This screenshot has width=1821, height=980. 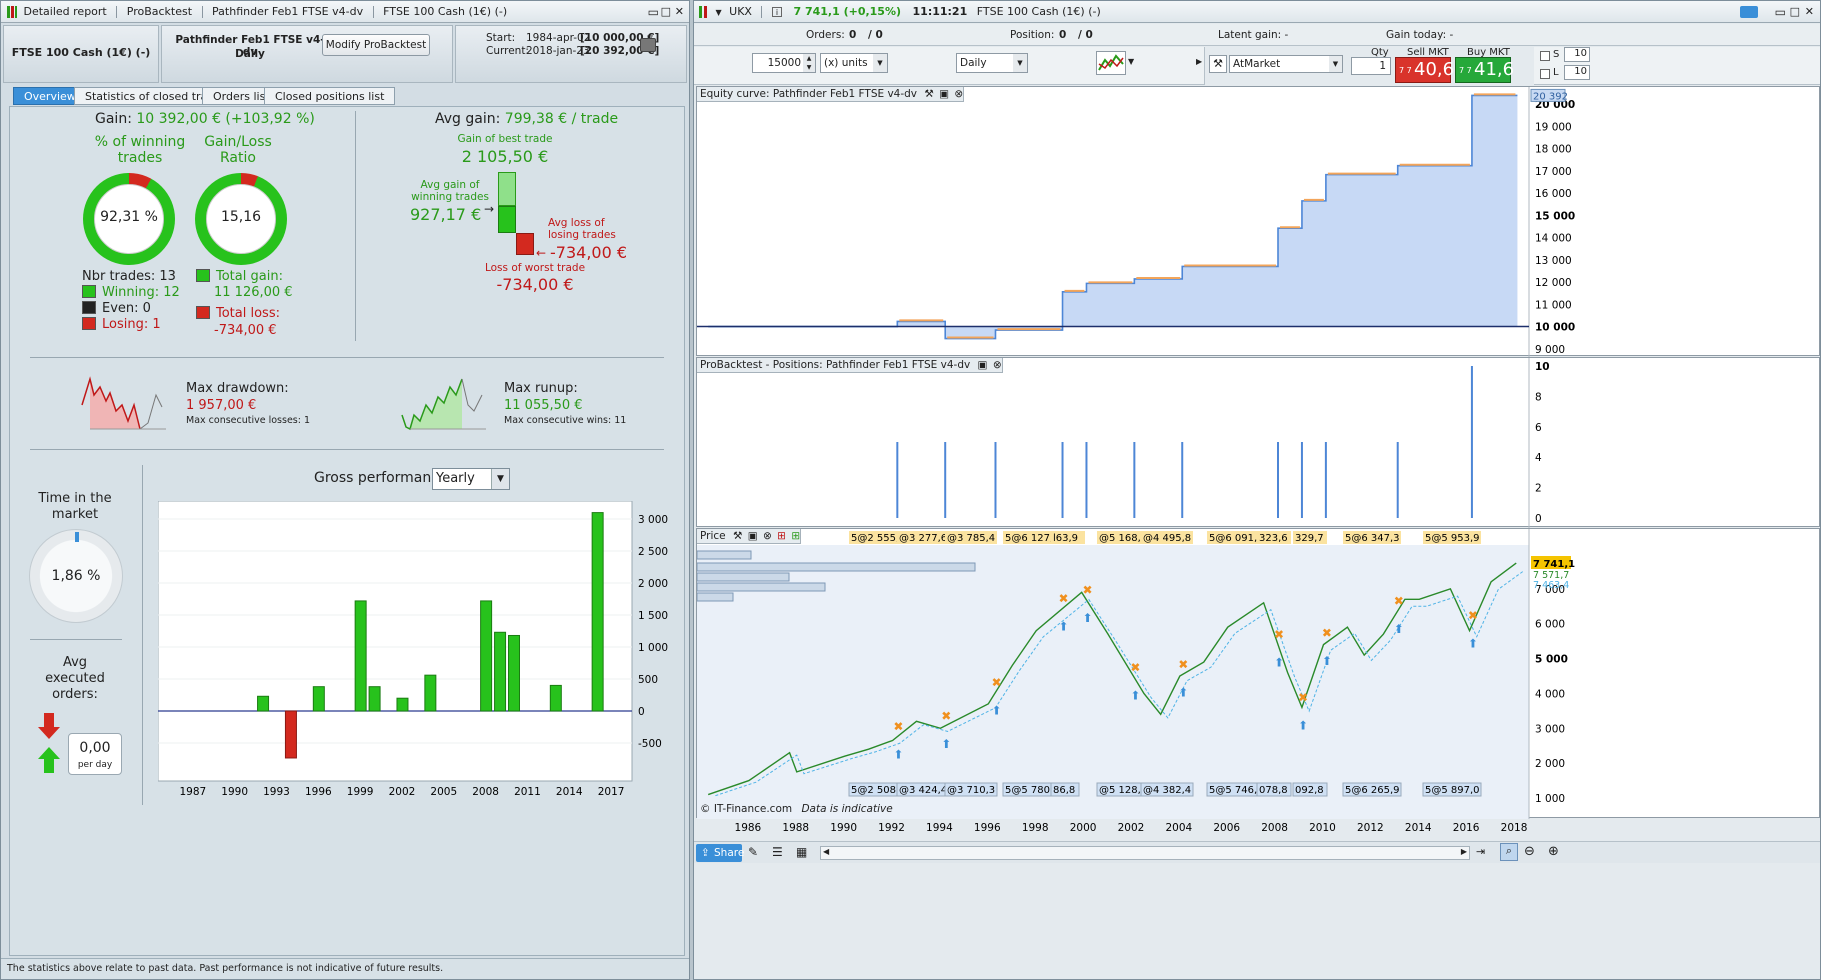 What do you see at coordinates (241, 96) in the screenshot?
I see `tab-orders-list: Orders list` at bounding box center [241, 96].